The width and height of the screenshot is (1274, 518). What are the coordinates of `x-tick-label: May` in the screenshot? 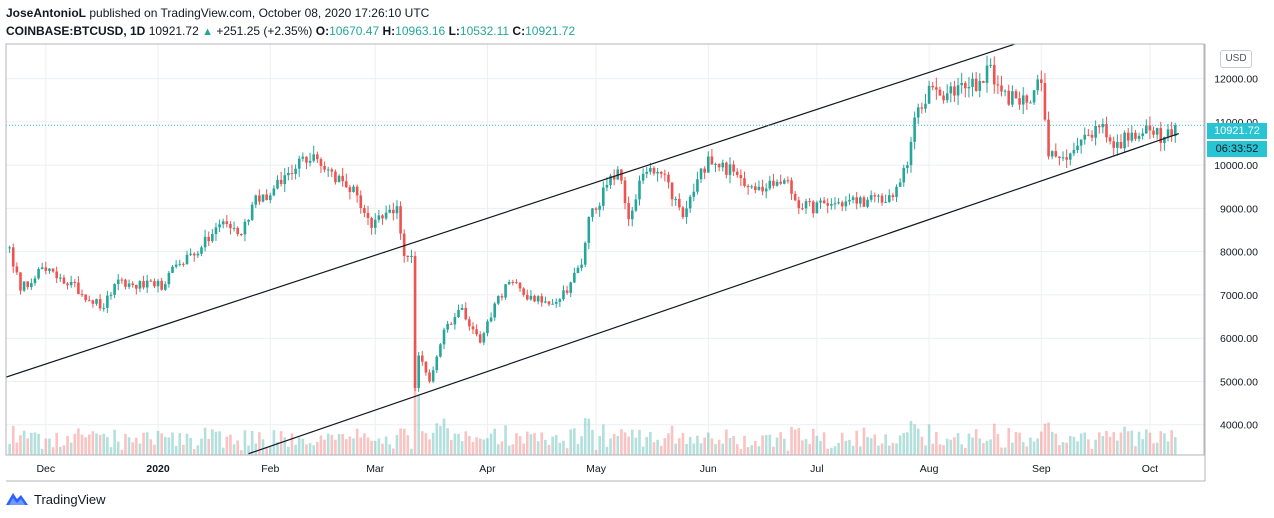 It's located at (596, 469).